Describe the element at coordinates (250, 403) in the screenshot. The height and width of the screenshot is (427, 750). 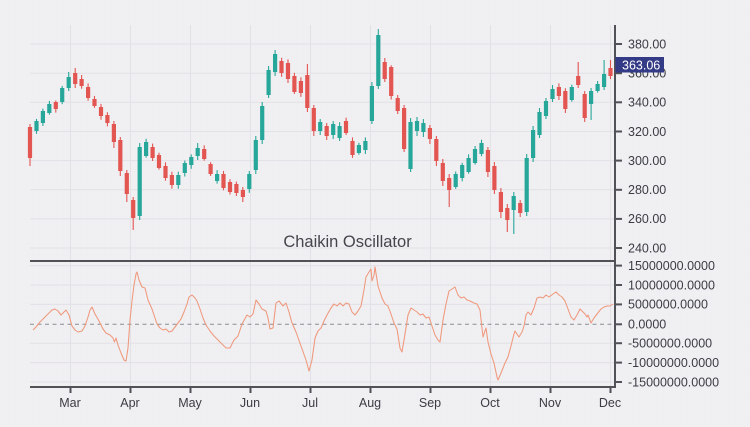
I see `svg-text: Jun` at that location.